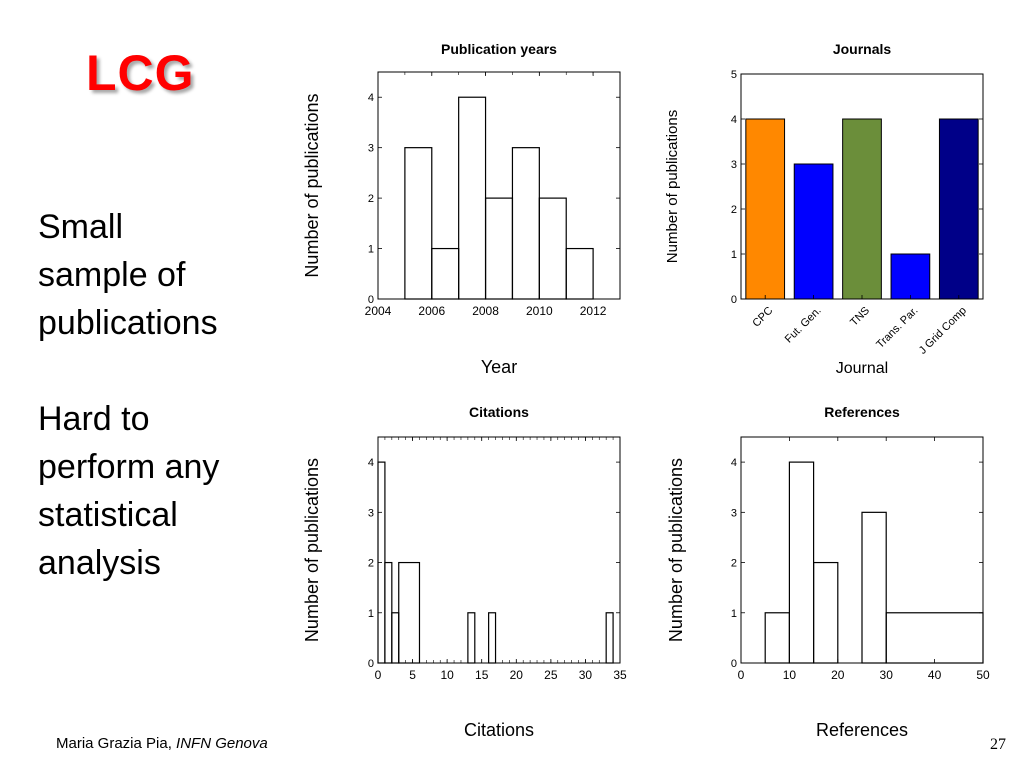  I want to click on x-tick-label: CPC, so click(762, 317).